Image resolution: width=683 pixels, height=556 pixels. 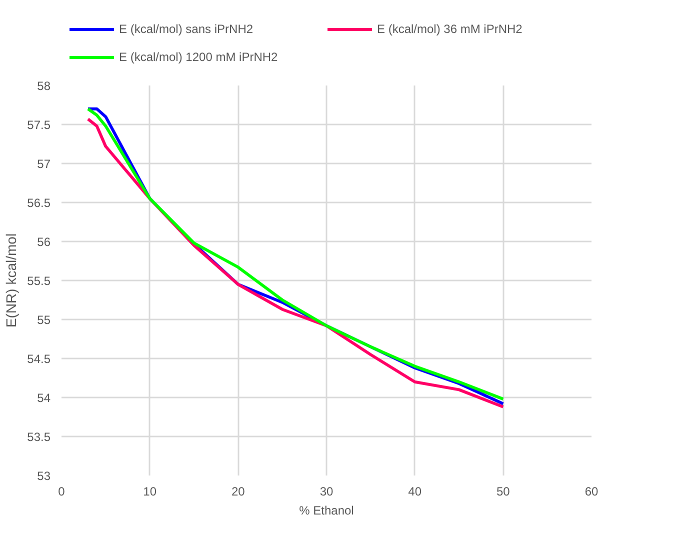 What do you see at coordinates (39, 437) in the screenshot?
I see `y-tick-label: 53.5` at bounding box center [39, 437].